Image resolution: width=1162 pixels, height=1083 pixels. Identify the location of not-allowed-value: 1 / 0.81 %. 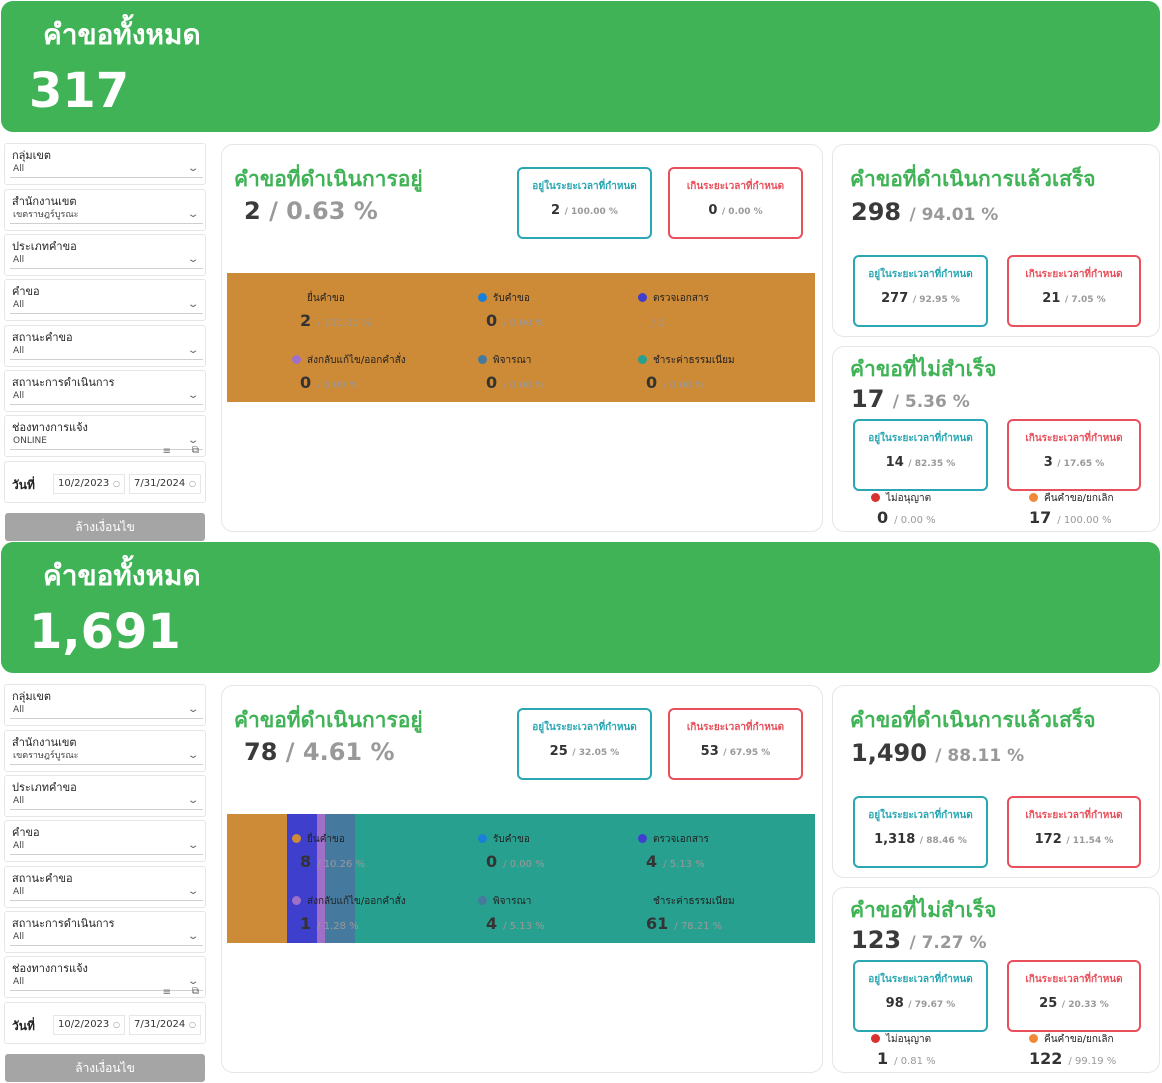
(906, 1058).